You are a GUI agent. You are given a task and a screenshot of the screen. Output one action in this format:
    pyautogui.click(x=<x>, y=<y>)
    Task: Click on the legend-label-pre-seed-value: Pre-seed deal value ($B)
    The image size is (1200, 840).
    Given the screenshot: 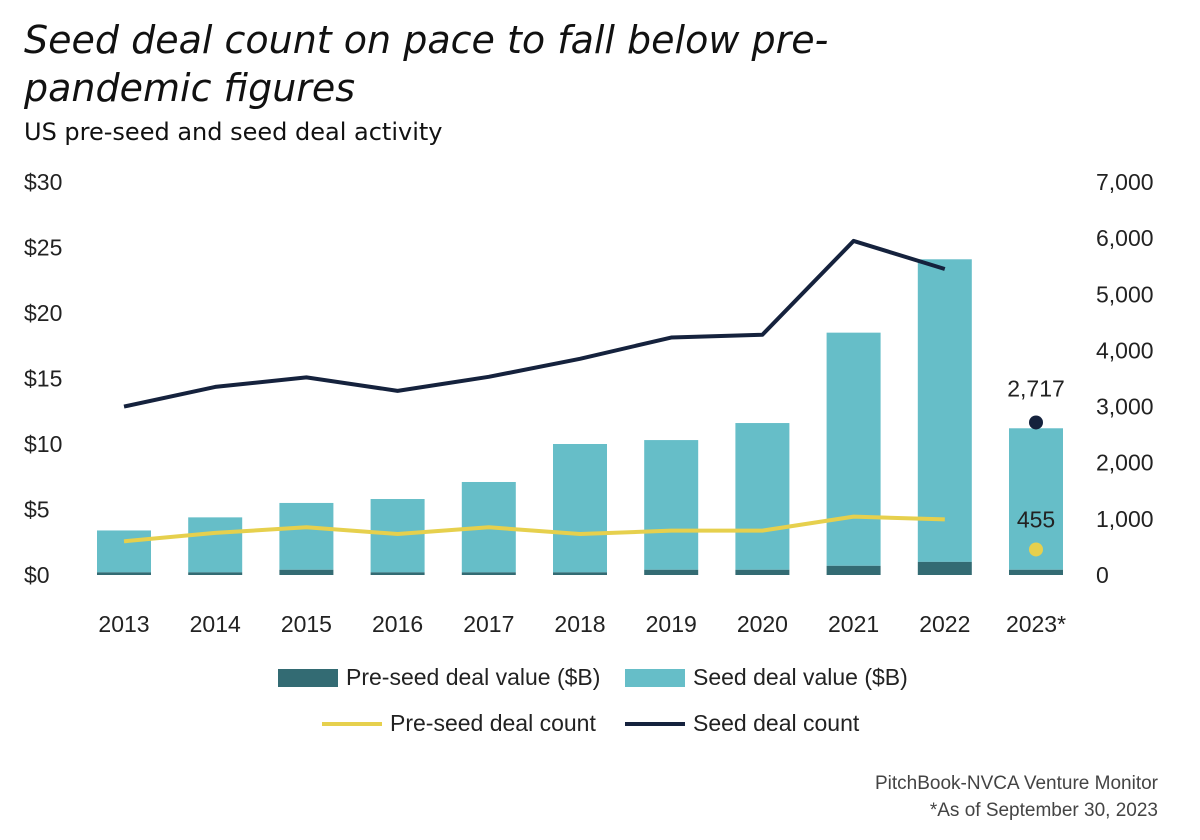 What is the action you would take?
    pyautogui.click(x=473, y=677)
    